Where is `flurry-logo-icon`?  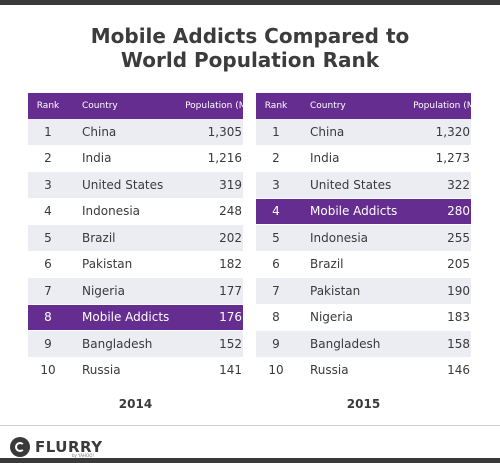 flurry-logo-icon is located at coordinates (20, 447).